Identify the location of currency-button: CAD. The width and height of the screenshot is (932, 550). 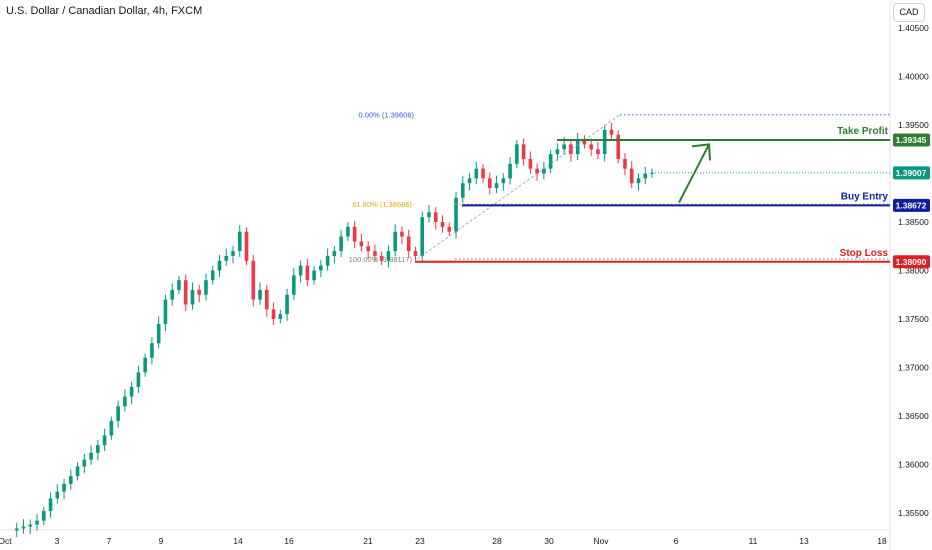
(909, 12).